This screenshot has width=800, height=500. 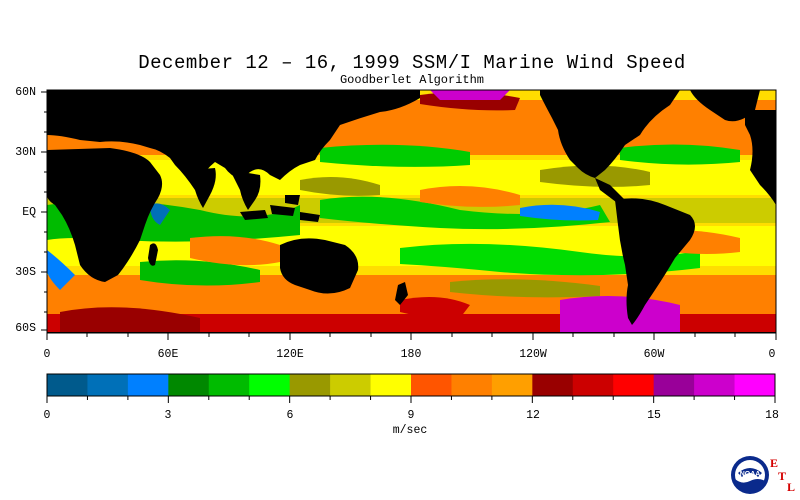 I want to click on scale-tick-label: 12, so click(x=533, y=415).